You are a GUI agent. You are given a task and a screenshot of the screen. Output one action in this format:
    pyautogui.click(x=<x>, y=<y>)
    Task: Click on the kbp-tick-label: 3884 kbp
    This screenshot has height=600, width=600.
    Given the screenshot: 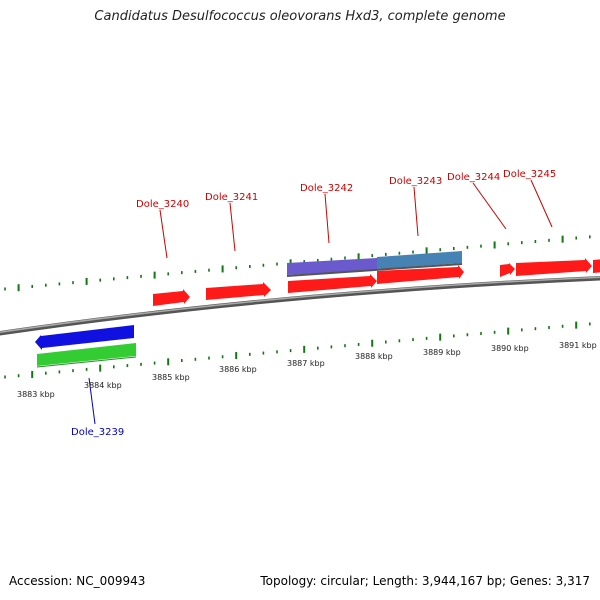 What is the action you would take?
    pyautogui.click(x=103, y=385)
    